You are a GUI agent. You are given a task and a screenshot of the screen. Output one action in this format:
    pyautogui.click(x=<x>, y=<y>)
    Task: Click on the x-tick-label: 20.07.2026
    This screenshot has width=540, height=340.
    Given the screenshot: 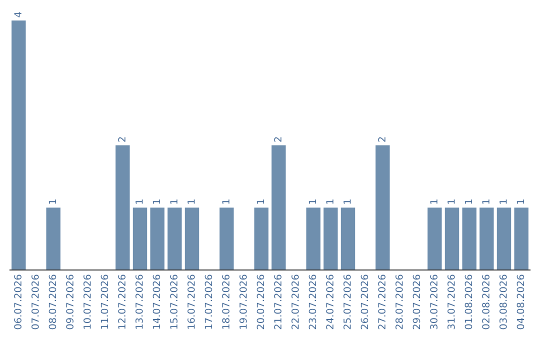 What is the action you would take?
    pyautogui.click(x=260, y=302)
    